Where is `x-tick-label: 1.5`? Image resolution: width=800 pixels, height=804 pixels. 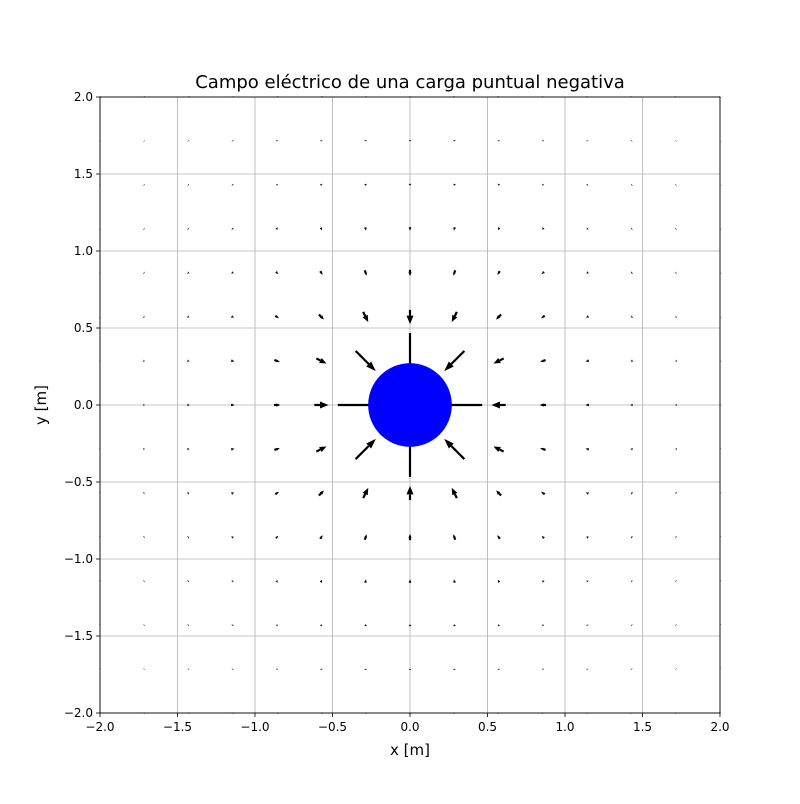 x-tick-label: 1.5 is located at coordinates (642, 727).